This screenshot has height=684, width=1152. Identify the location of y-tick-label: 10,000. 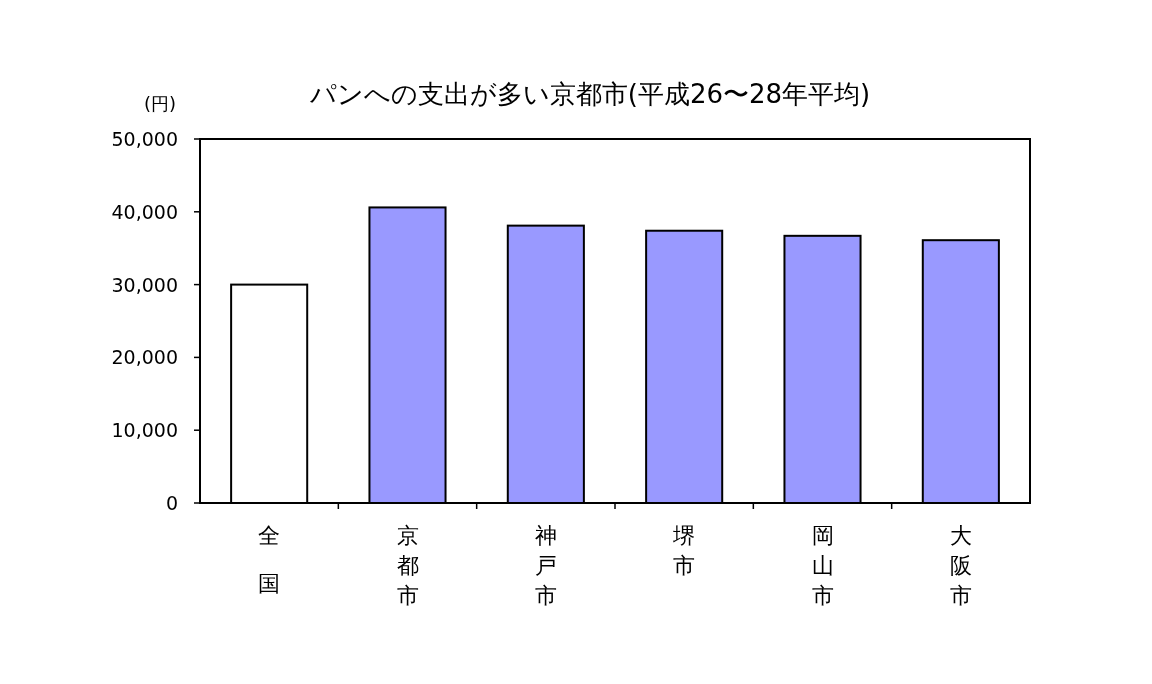
(144, 430).